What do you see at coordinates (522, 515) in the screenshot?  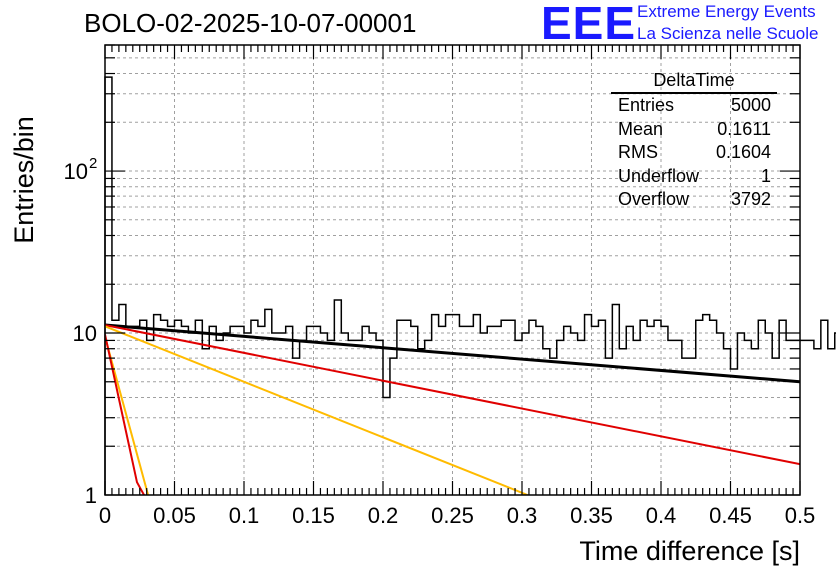 I see `x-tick-label: 0.3` at bounding box center [522, 515].